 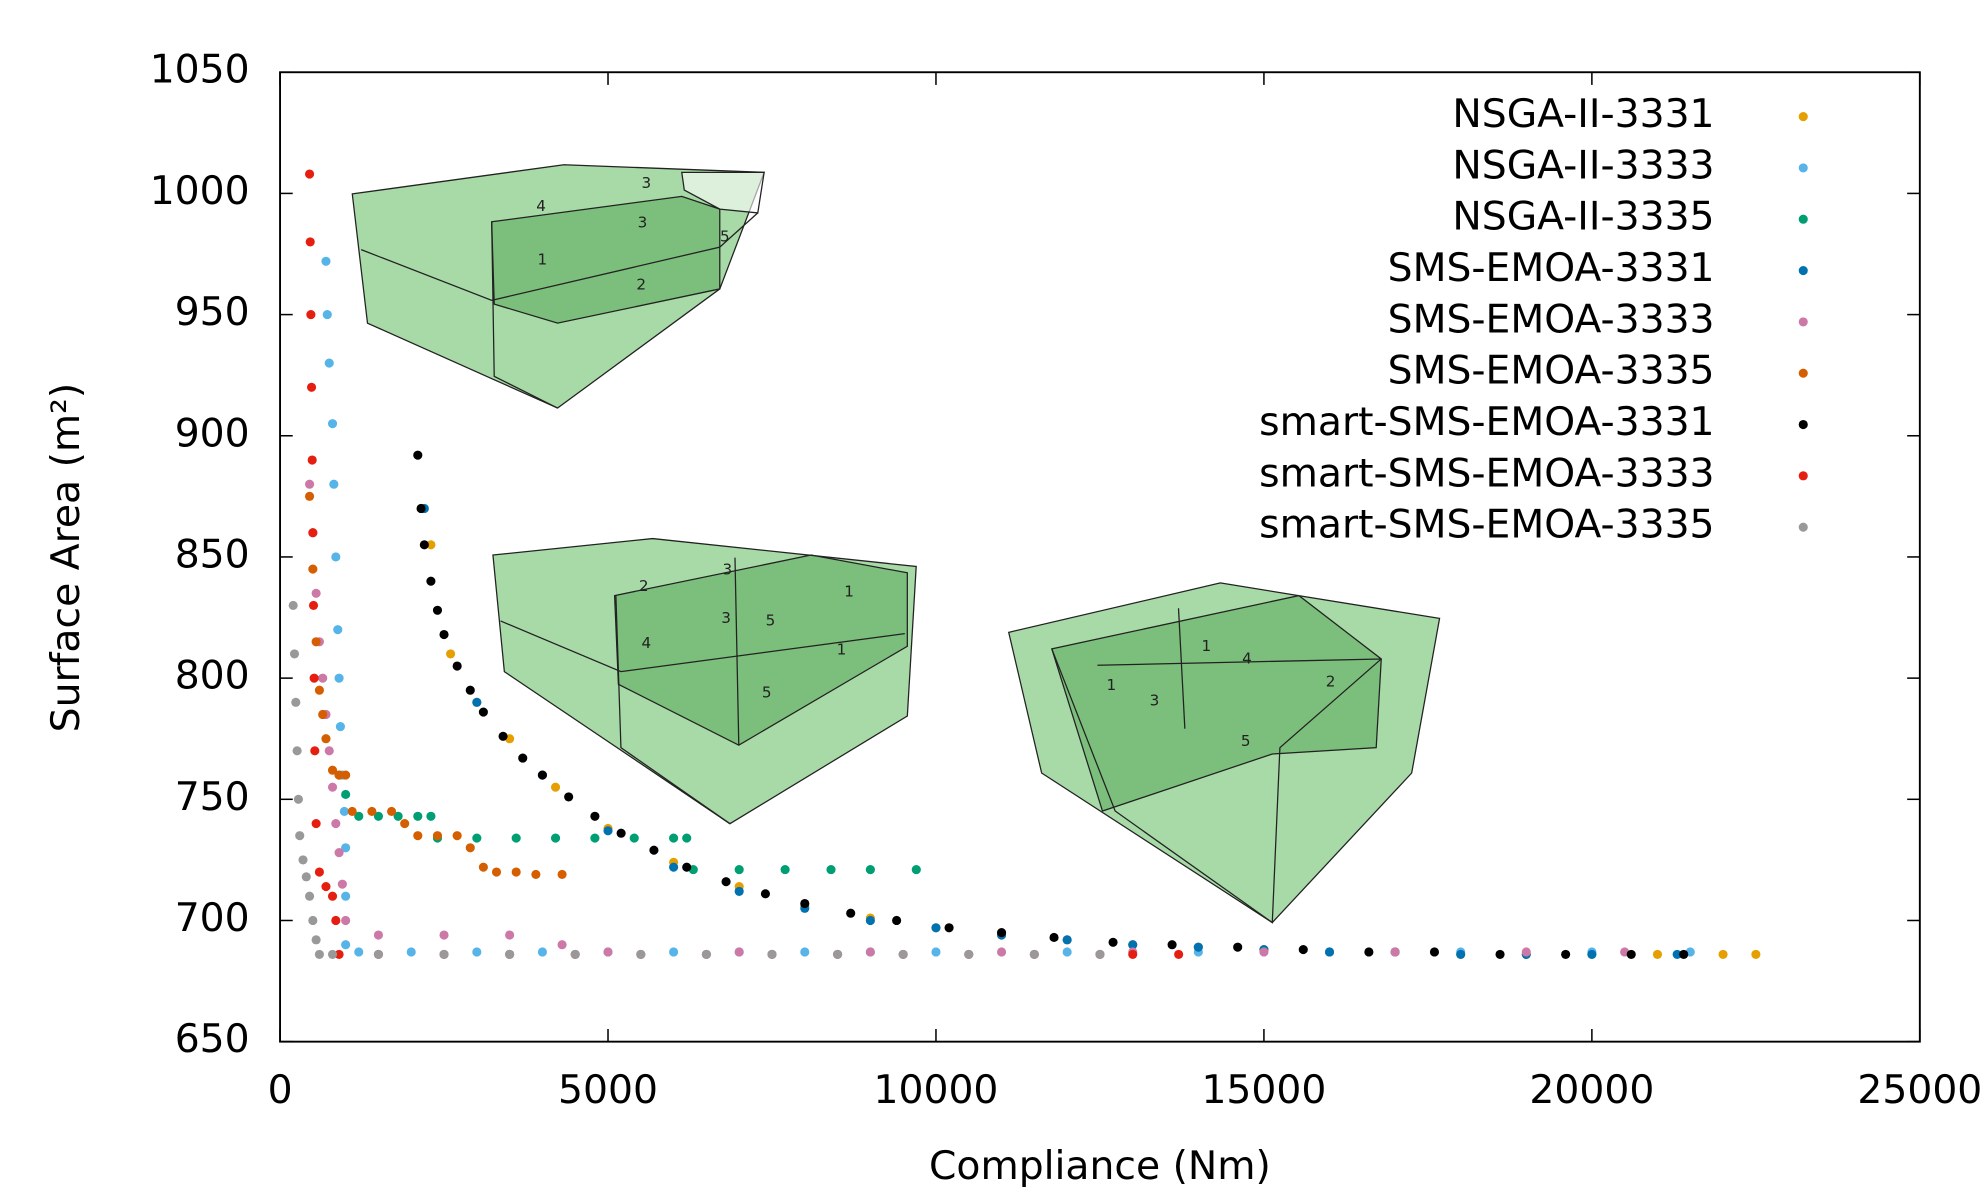 What do you see at coordinates (1486, 525) in the screenshot?
I see `legend-label: smart-SMS-EMOA-3335` at bounding box center [1486, 525].